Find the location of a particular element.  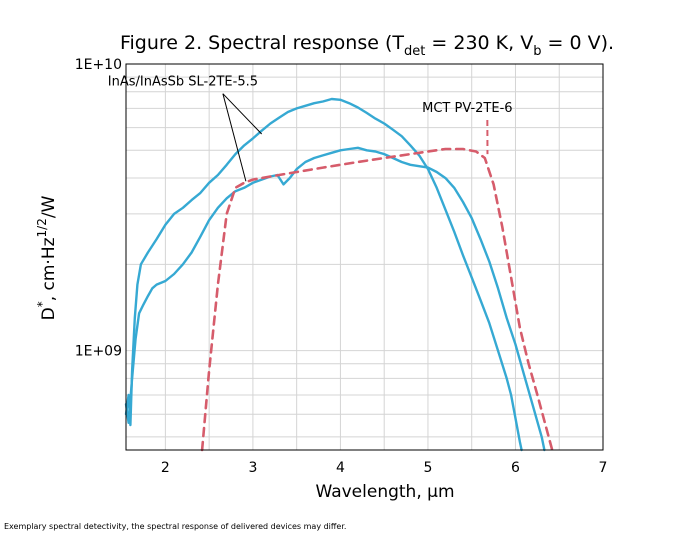

annotation-mct-label: MCT PV-2TE-6 is located at coordinates (467, 108).